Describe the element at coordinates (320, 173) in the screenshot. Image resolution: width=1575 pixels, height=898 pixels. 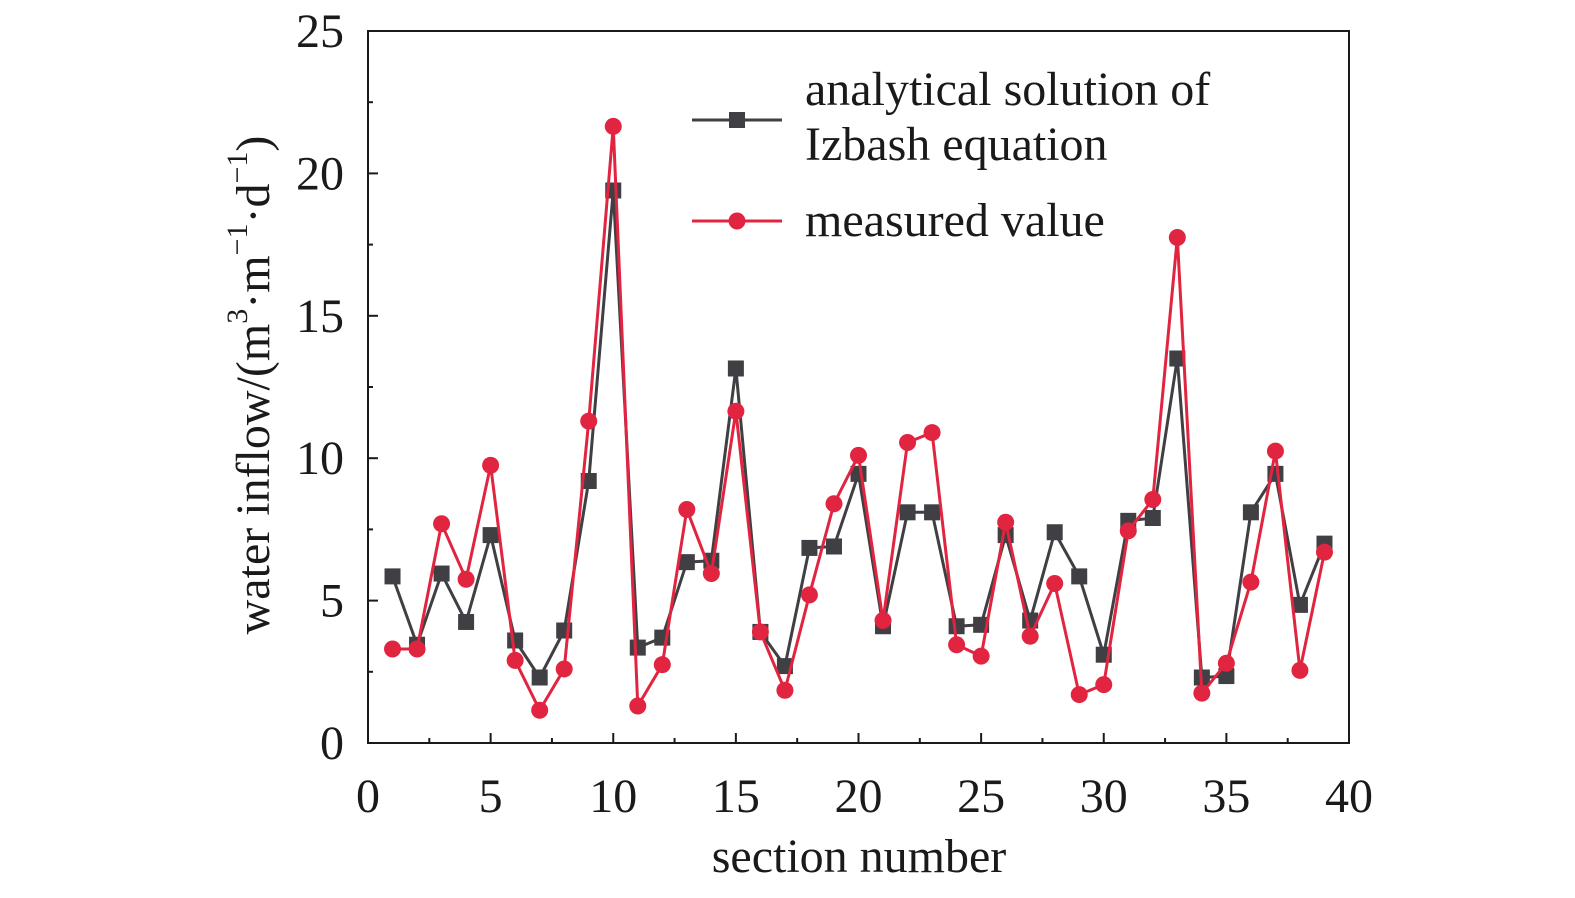
I see `y-tick-label: 20` at that location.